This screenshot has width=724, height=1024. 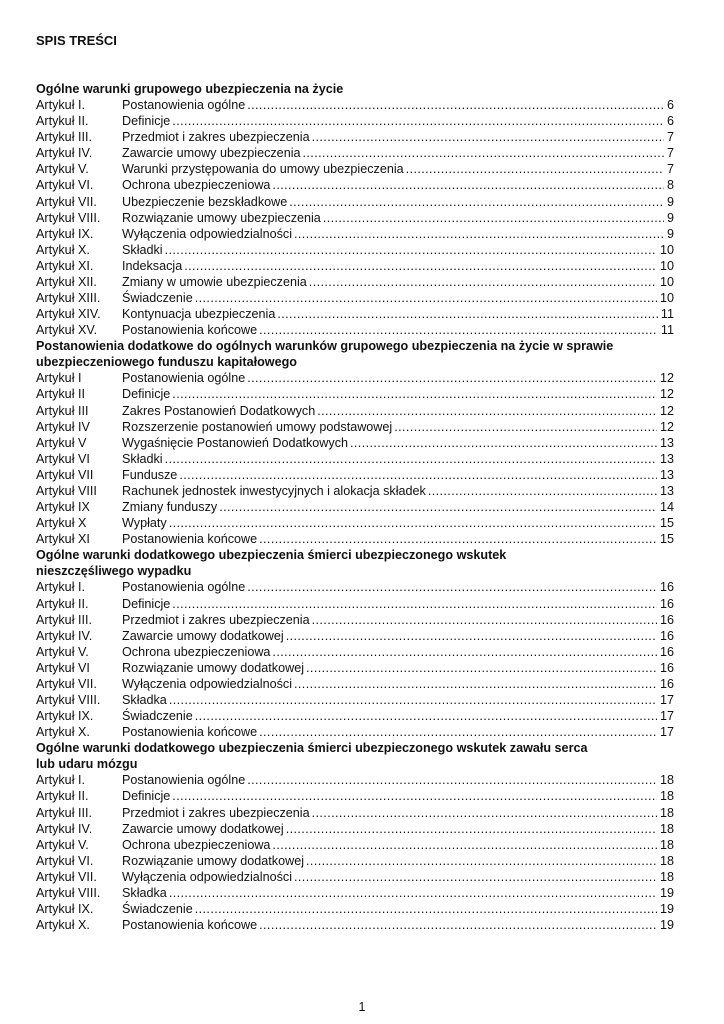 I want to click on toc-entry: Artykuł XI. Indeksacja 10, so click(x=355, y=266).